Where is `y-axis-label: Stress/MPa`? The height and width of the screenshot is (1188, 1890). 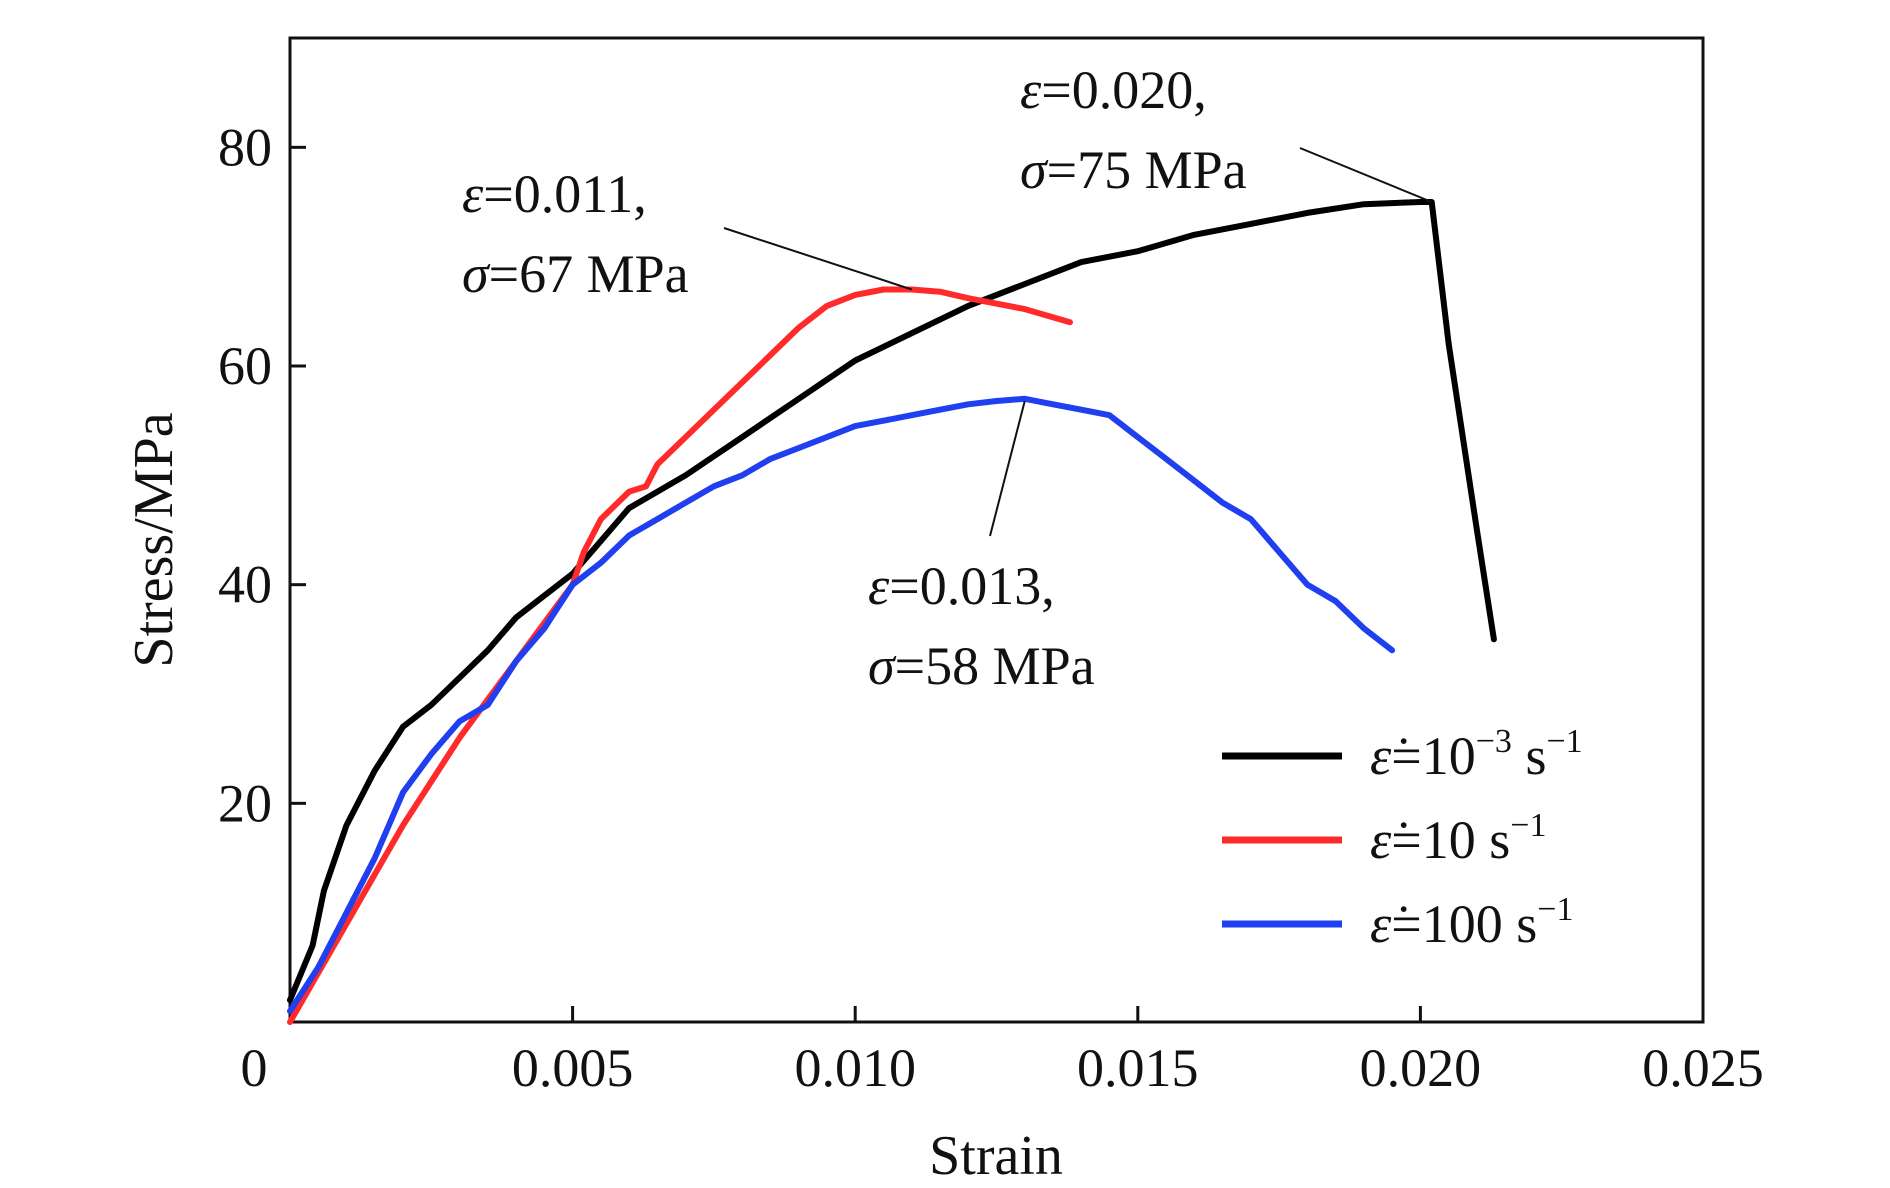 y-axis-label: Stress/MPa is located at coordinates (154, 539).